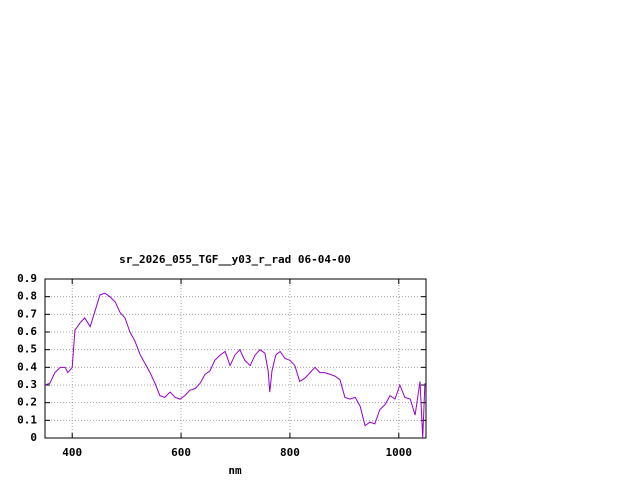 The image size is (640, 480). I want to click on y-tick-label: 0.9, so click(27, 278).